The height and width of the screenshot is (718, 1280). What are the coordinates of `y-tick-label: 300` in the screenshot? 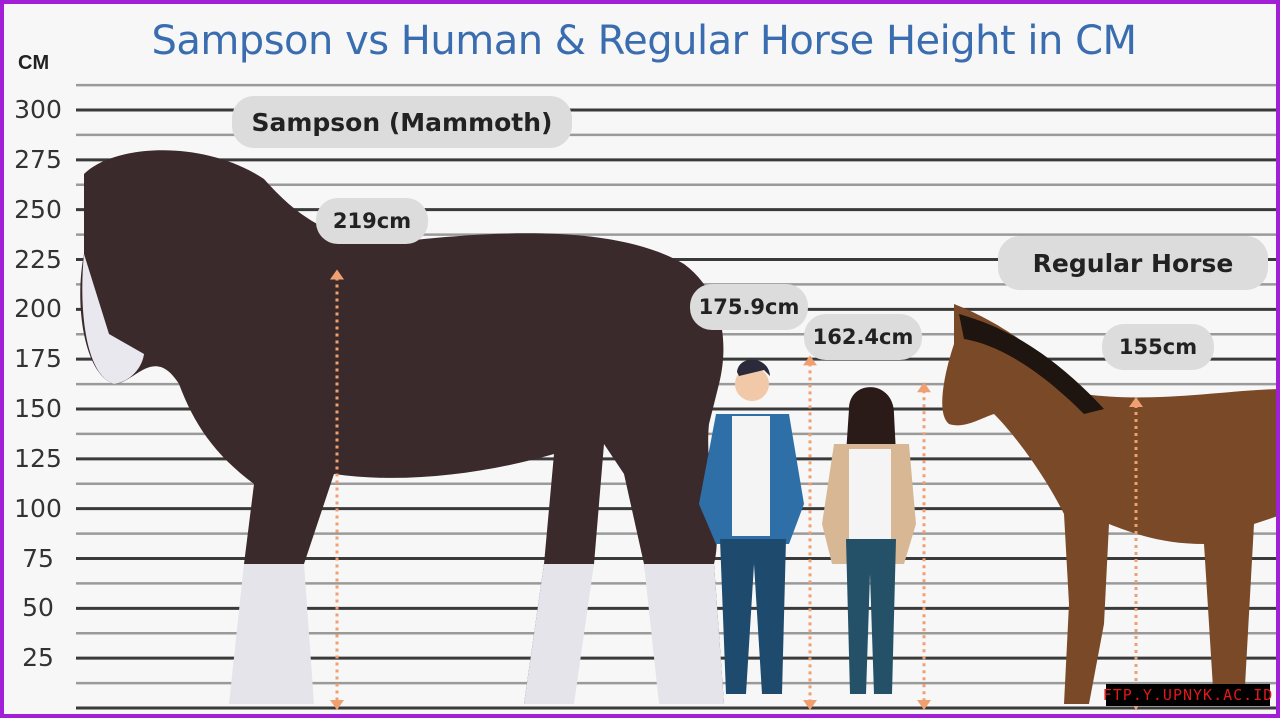 It's located at (38, 109).